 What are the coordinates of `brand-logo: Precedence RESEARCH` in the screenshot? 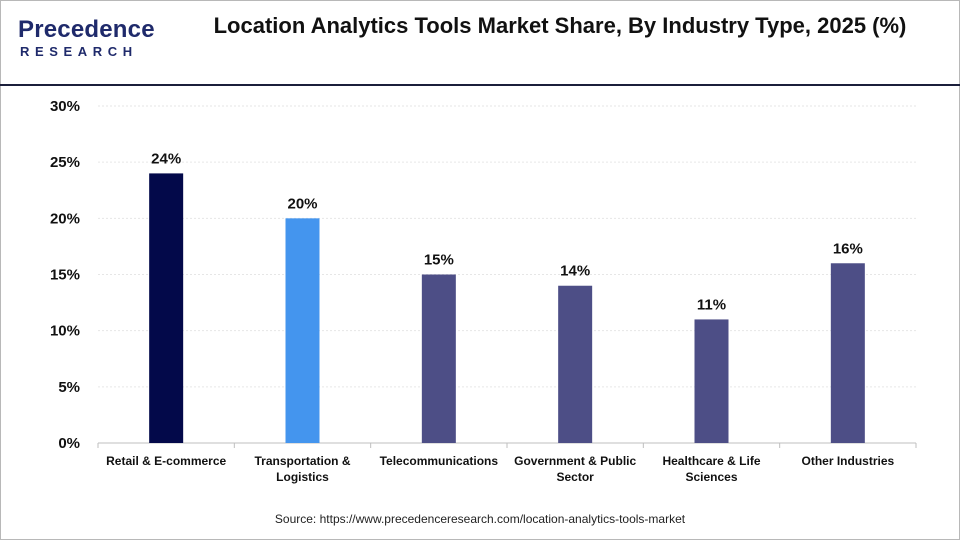 It's located at (93, 41).